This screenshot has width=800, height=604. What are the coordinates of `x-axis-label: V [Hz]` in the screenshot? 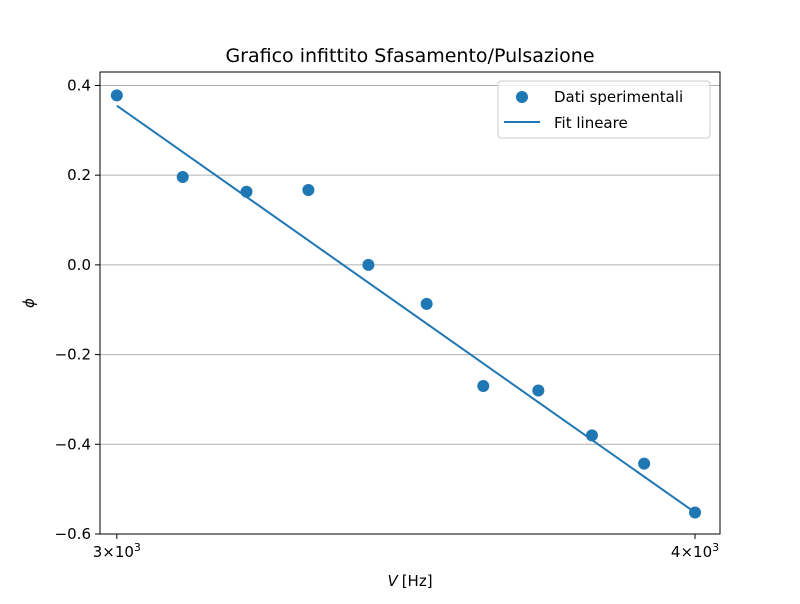 It's located at (409, 581).